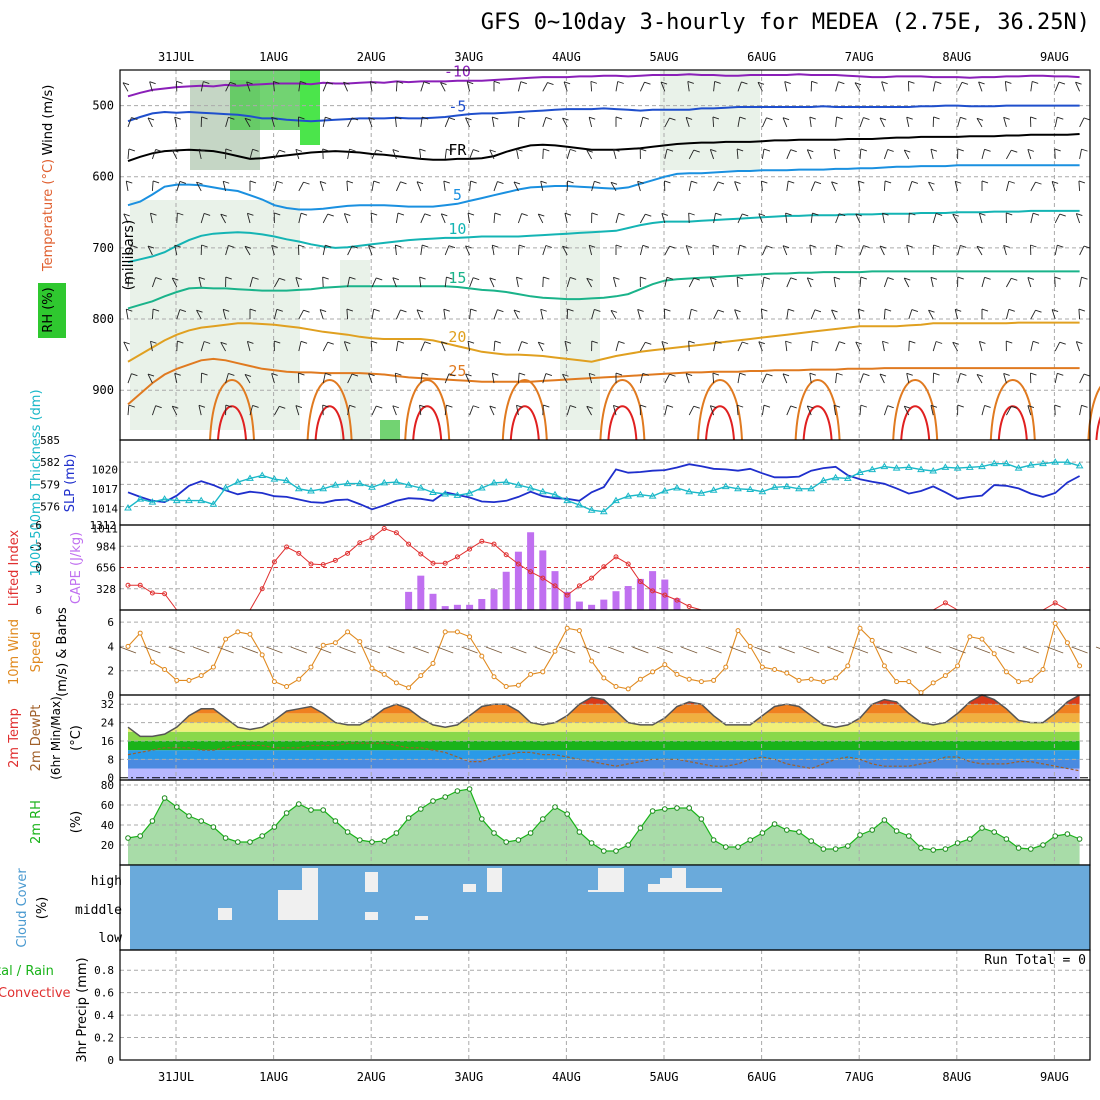 This screenshot has width=1100, height=1100. Describe the element at coordinates (129, 255) in the screenshot. I see `y-axis-title: (millibars)` at that location.